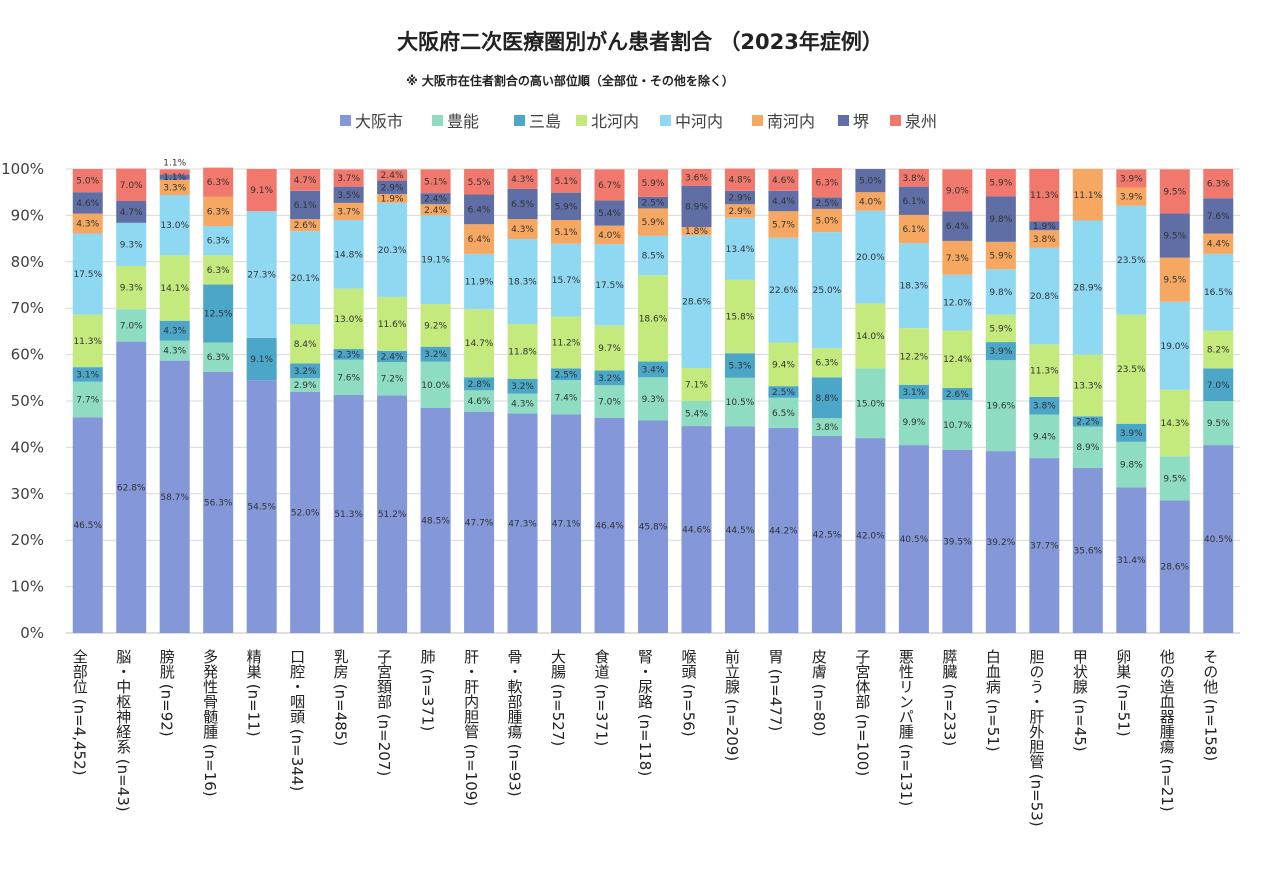 The width and height of the screenshot is (1280, 881). I want to click on data-label: 1.1%, so click(174, 178).